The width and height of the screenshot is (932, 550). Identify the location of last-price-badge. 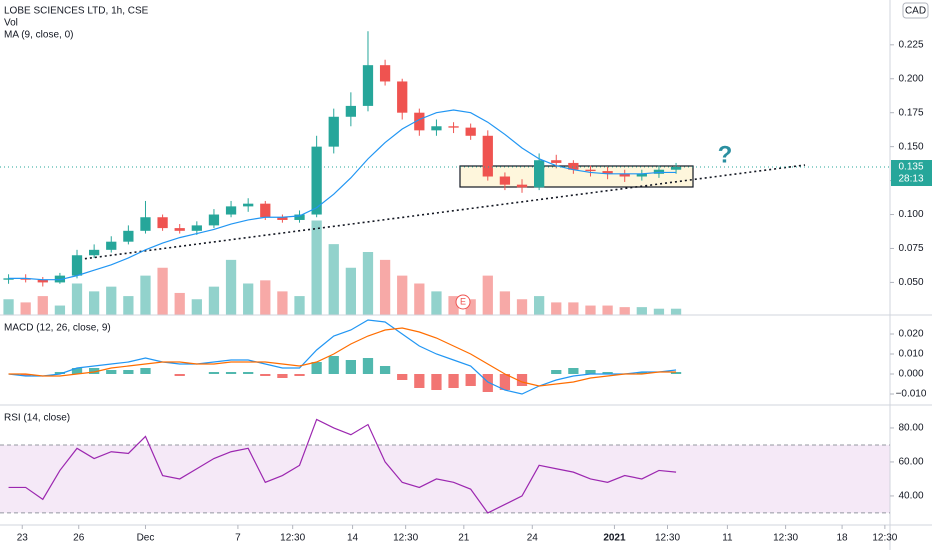
(911, 173).